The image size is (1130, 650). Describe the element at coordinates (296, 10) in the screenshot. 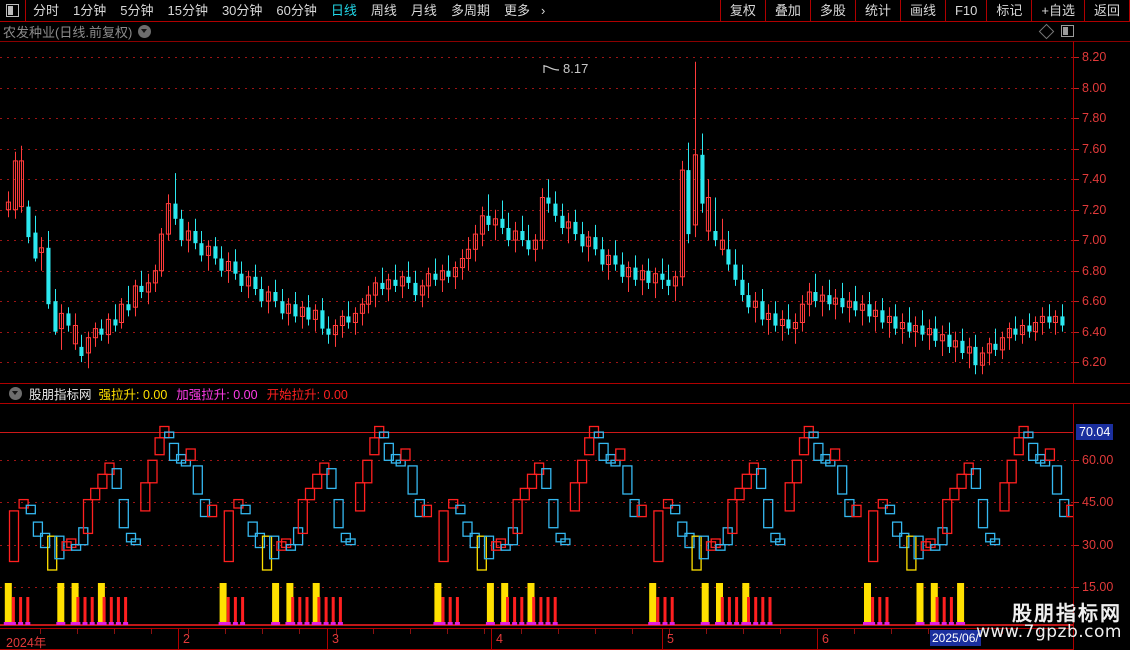

I see `period-tab-5: 60分钟` at that location.